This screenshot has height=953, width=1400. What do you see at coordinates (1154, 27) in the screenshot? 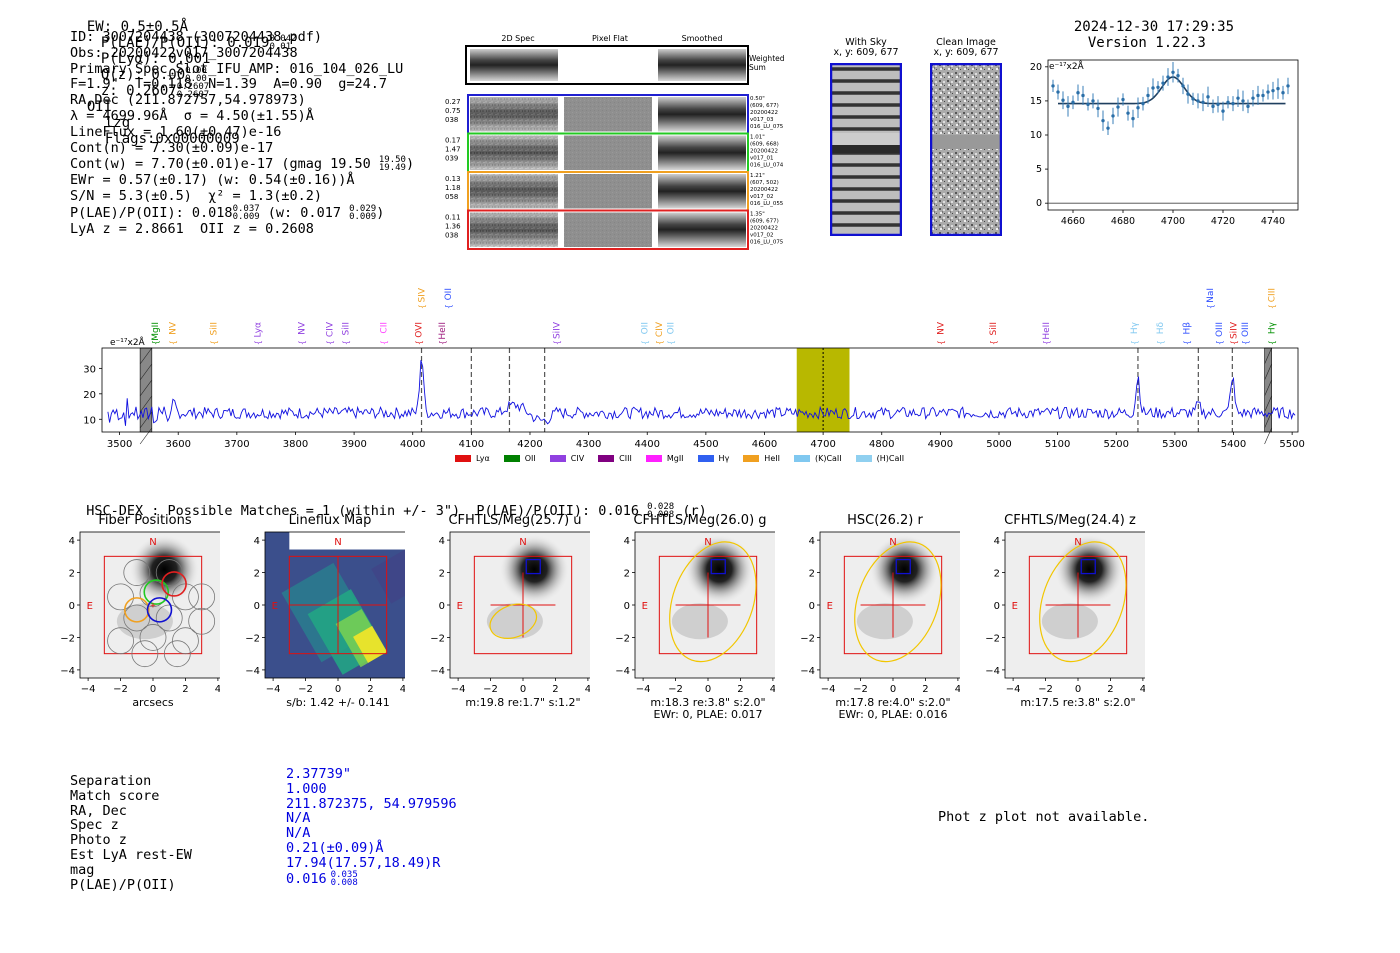
I see `timestamp: 2024-12-30 17:29:35` at bounding box center [1154, 27].